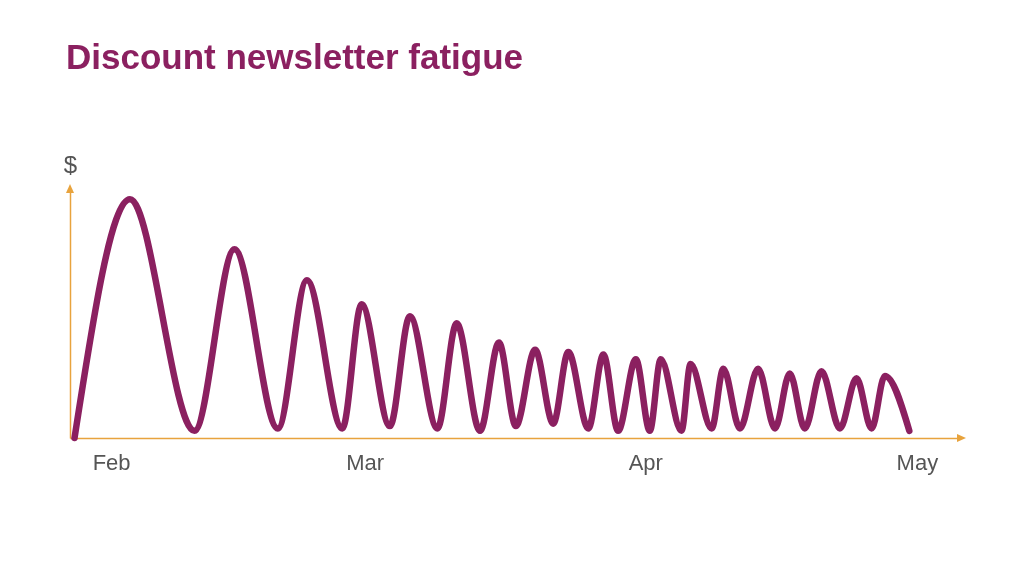 This screenshot has height=576, width=1024. I want to click on x-tick-label: May, so click(917, 462).